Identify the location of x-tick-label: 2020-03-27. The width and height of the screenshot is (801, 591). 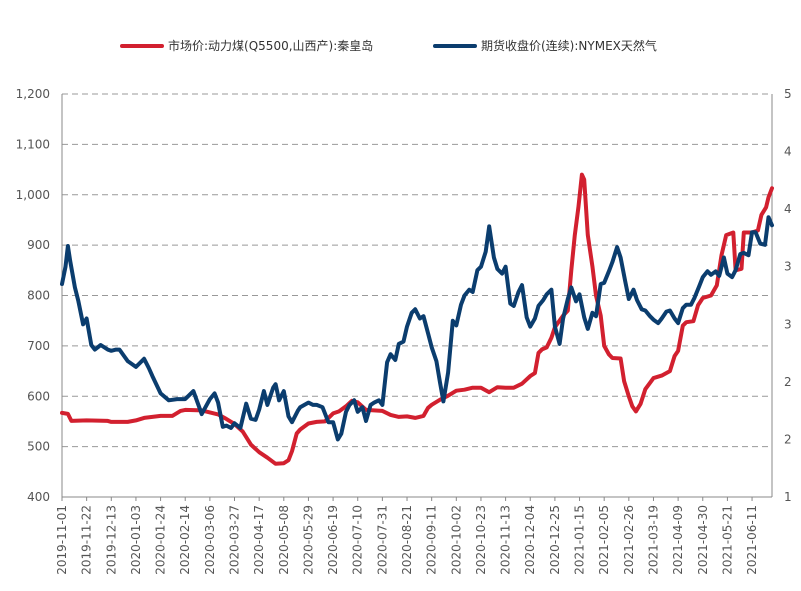
(235, 540).